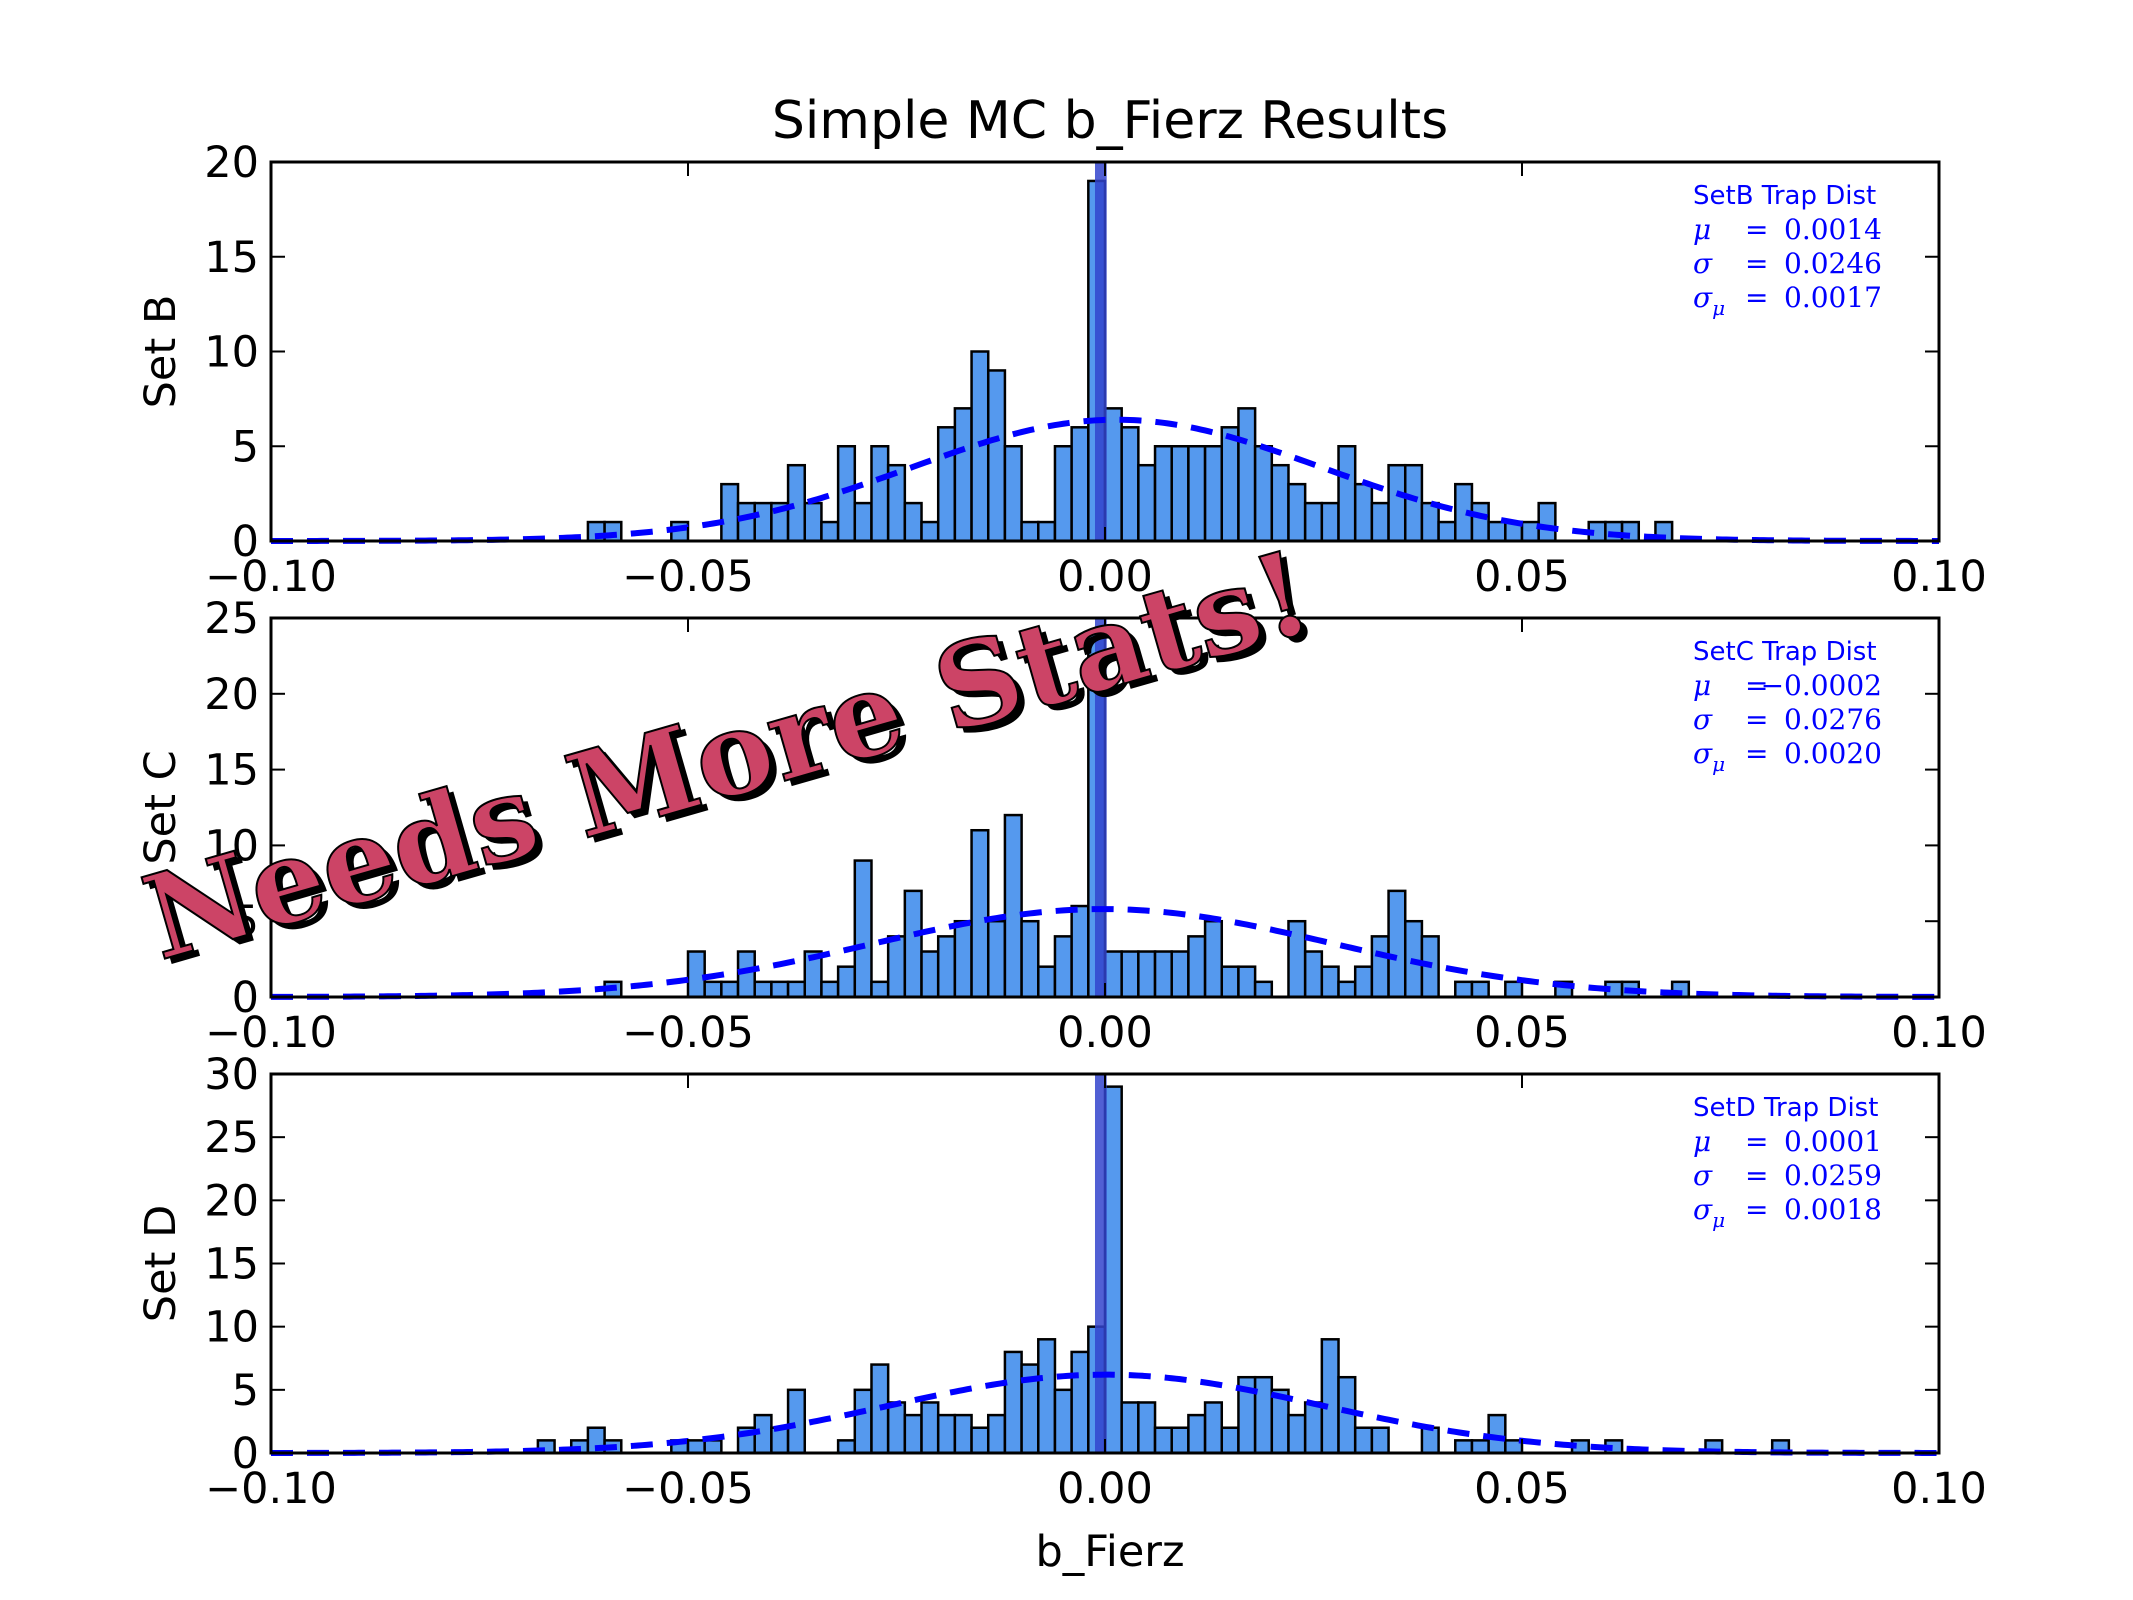 This screenshot has width=2133, height=1600. Describe the element at coordinates (1821, 685) in the screenshot. I see `stats-value-mu: −0.0002` at that location.